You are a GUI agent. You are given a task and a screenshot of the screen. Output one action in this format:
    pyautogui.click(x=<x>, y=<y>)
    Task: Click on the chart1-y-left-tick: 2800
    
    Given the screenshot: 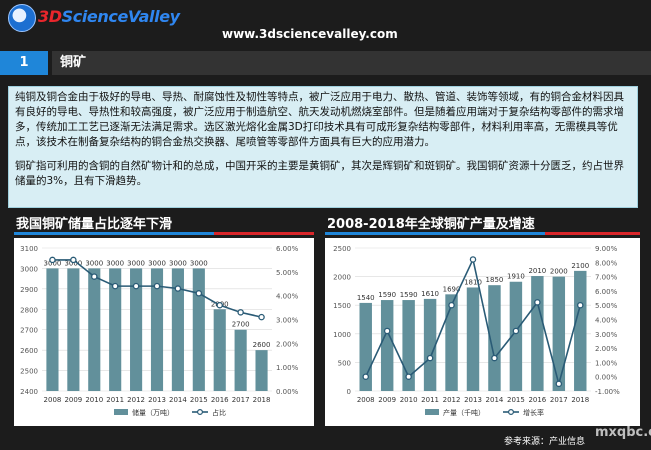 What is the action you would take?
    pyautogui.click(x=29, y=310)
    